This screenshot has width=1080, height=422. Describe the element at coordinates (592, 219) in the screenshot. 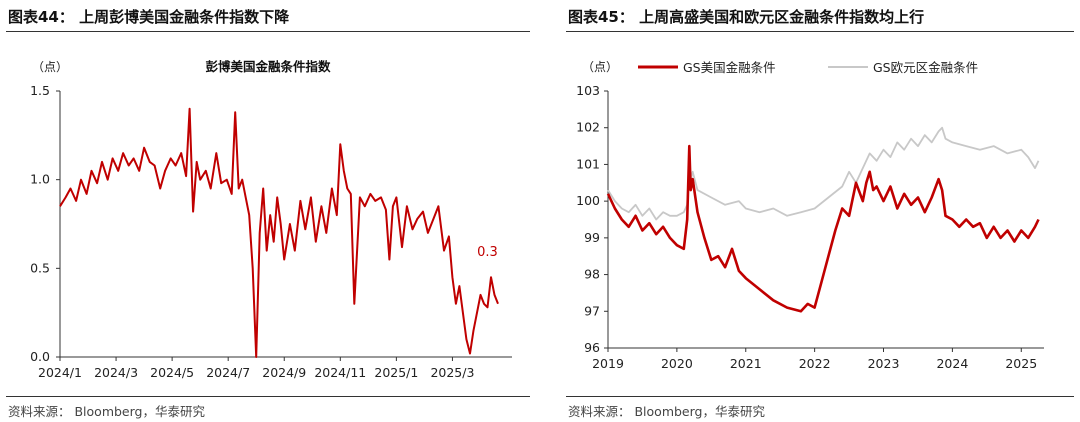

I see `y-ticks: 96 97 98 99 100 101 102 103` at that location.